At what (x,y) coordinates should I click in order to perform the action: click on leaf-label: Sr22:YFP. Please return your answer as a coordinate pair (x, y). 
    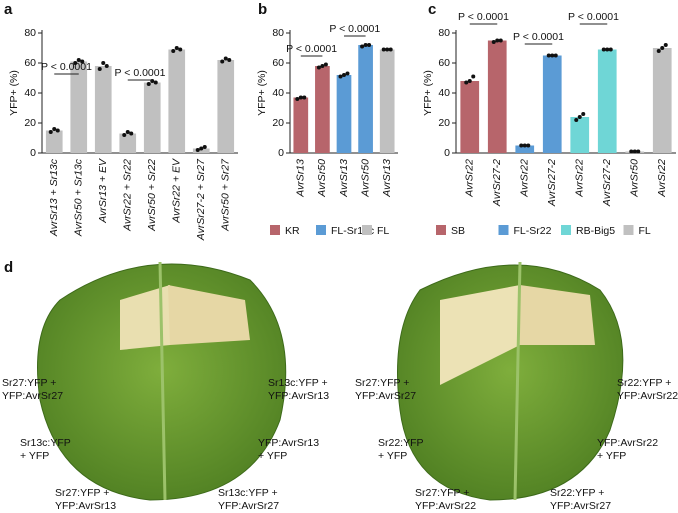
    Looking at the image, I should click on (401, 443).